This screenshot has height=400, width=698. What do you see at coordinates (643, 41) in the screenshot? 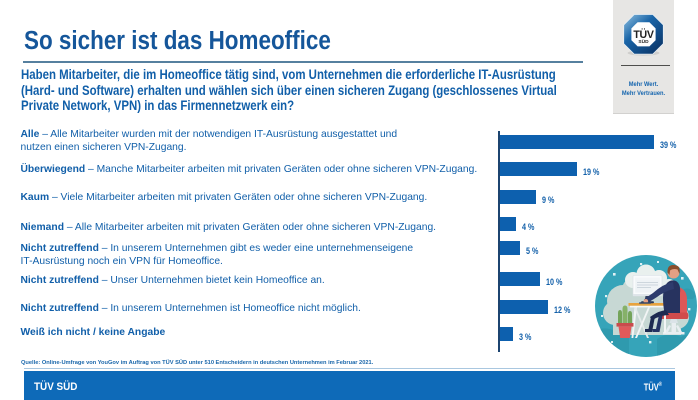
I see `svg-text: SÜD` at bounding box center [643, 41].